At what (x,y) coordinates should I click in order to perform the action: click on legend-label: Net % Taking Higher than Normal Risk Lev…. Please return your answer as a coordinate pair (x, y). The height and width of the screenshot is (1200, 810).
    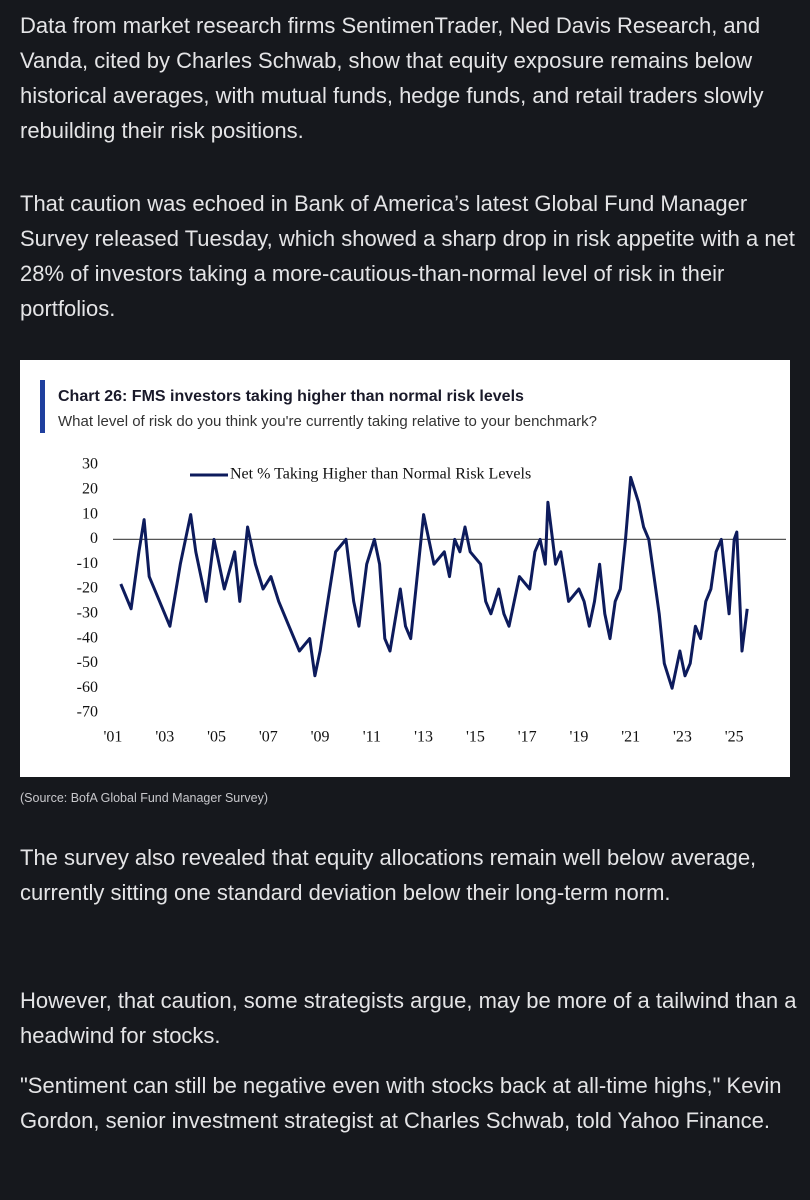
    Looking at the image, I should click on (380, 474).